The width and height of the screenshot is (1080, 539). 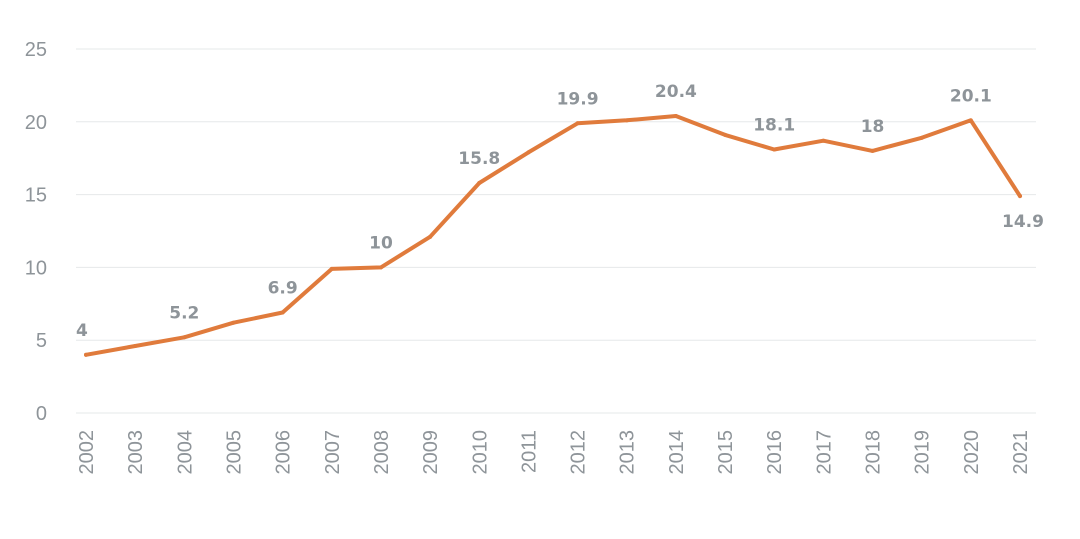 I want to click on y-tick-label: 5, so click(x=41, y=341).